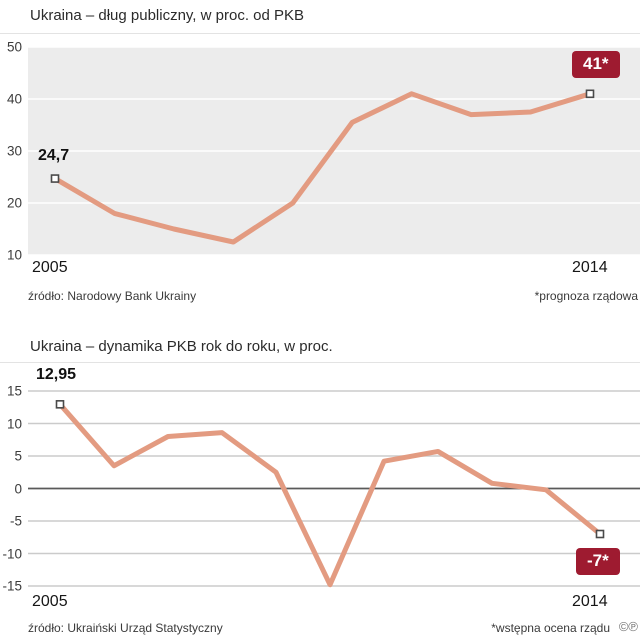 This screenshot has height=640, width=640. What do you see at coordinates (18, 456) in the screenshot?
I see `y-tick-label: 5` at bounding box center [18, 456].